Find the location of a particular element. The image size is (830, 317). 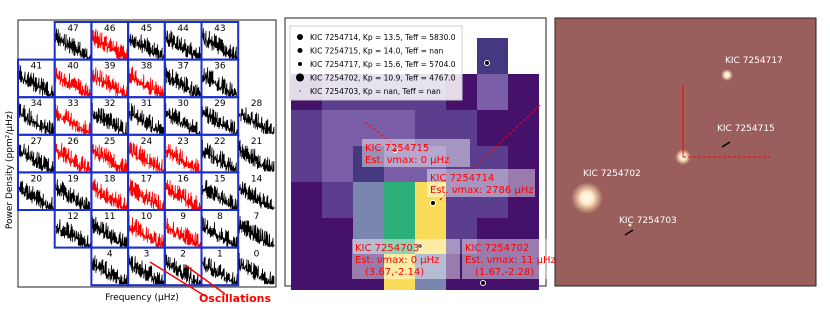

cell-label: 21 is located at coordinates (256, 142).